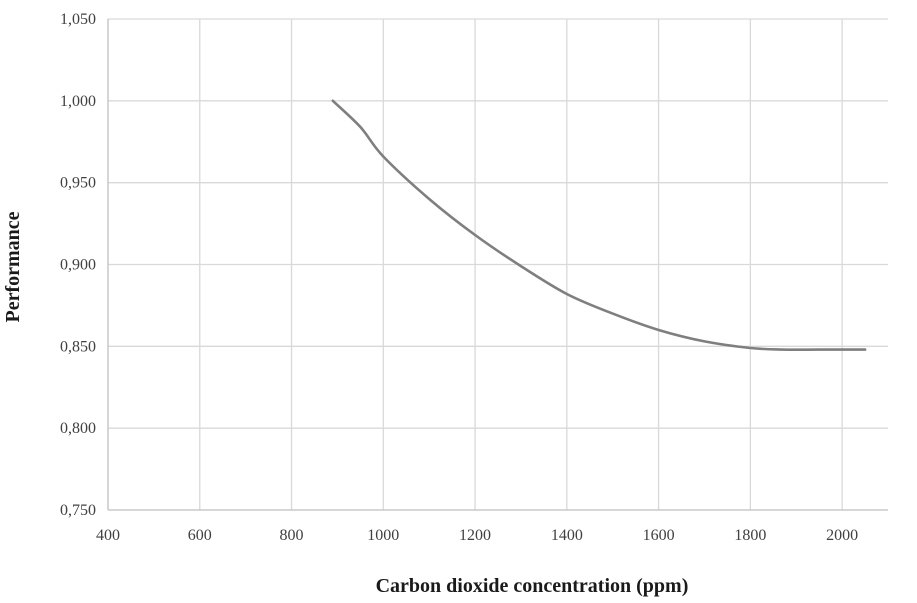 Image resolution: width=917 pixels, height=603 pixels. What do you see at coordinates (78, 510) in the screenshot?
I see `y-tick-label: 0,750` at bounding box center [78, 510].